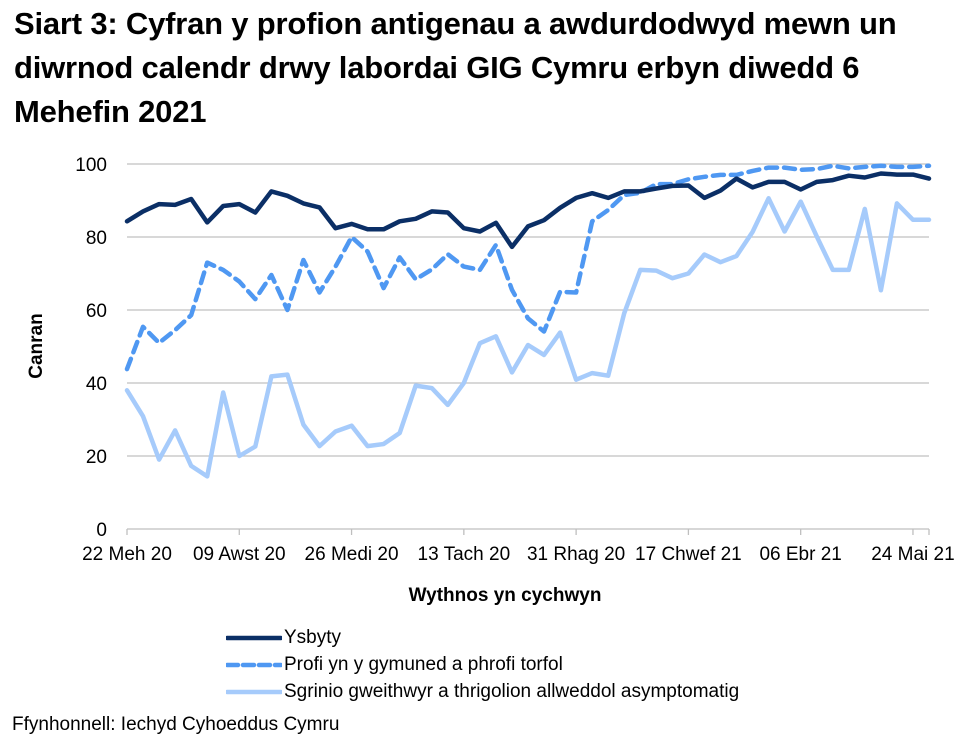 This screenshot has width=976, height=752. I want to click on series-line-ysbyty, so click(528, 210).